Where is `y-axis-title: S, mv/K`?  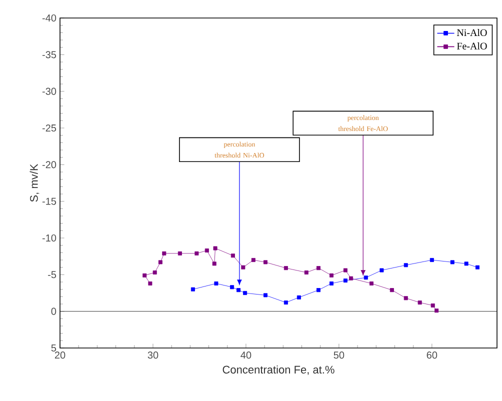
y-axis-title: S, mv/K is located at coordinates (35, 183).